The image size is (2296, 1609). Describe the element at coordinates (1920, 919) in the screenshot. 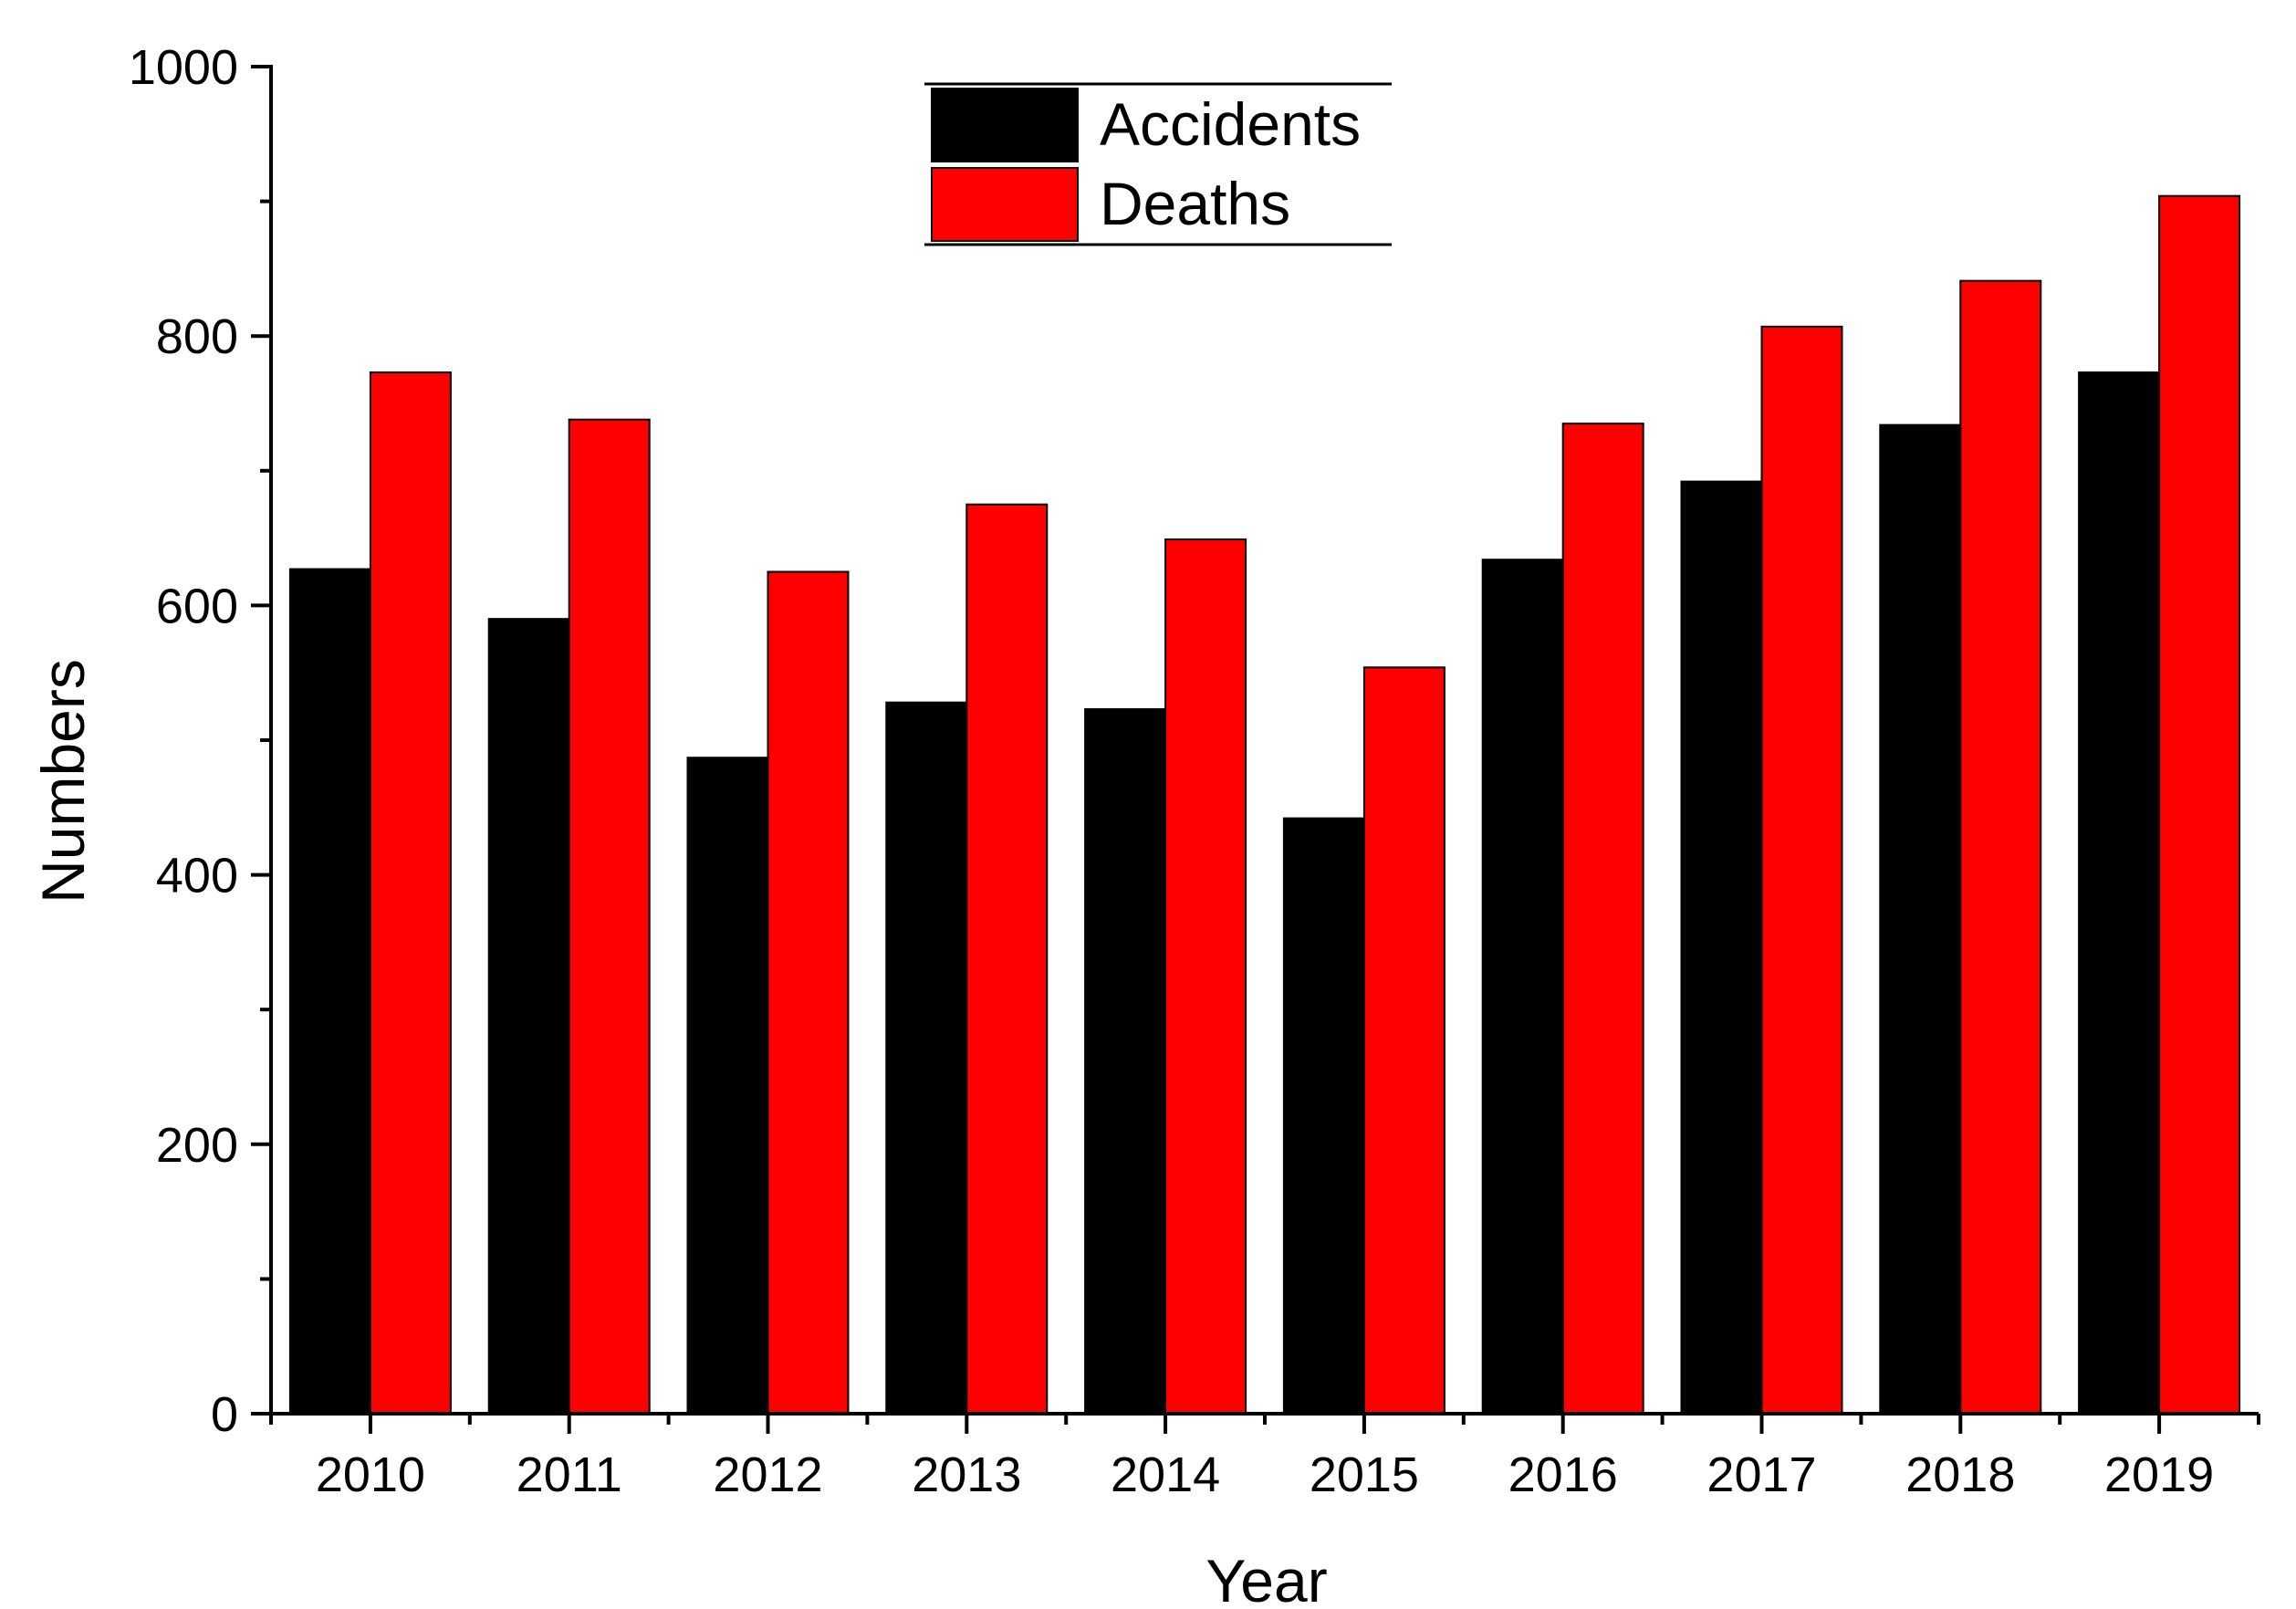

I see `bar-accidents-2018` at that location.